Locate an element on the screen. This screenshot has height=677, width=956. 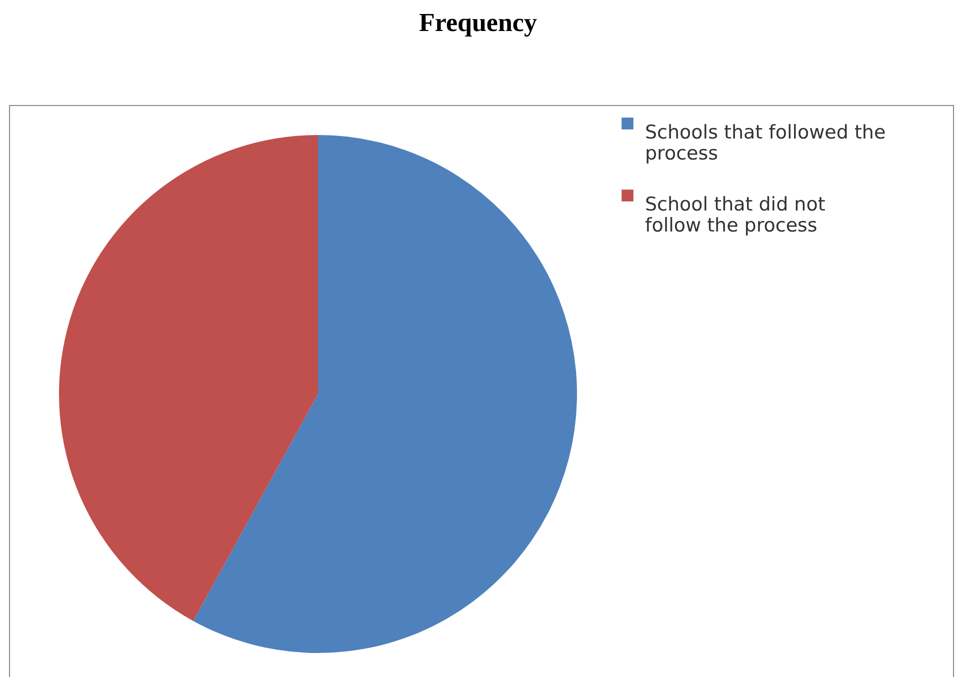
legend-label: School that did not follow the process is located at coordinates (735, 215).